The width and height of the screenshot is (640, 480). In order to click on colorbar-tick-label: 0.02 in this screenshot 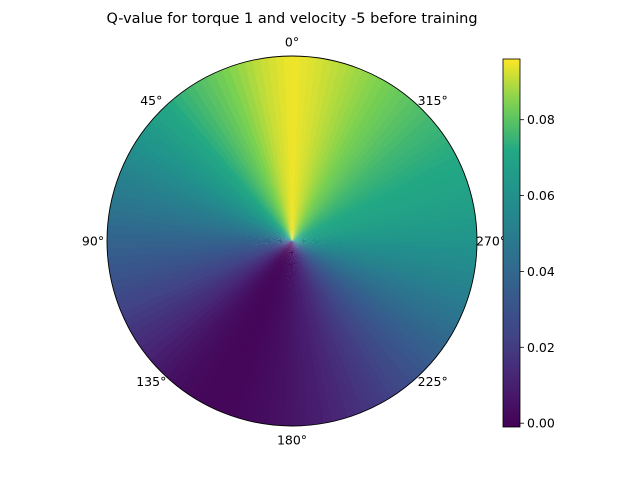, I will do `click(541, 347)`.